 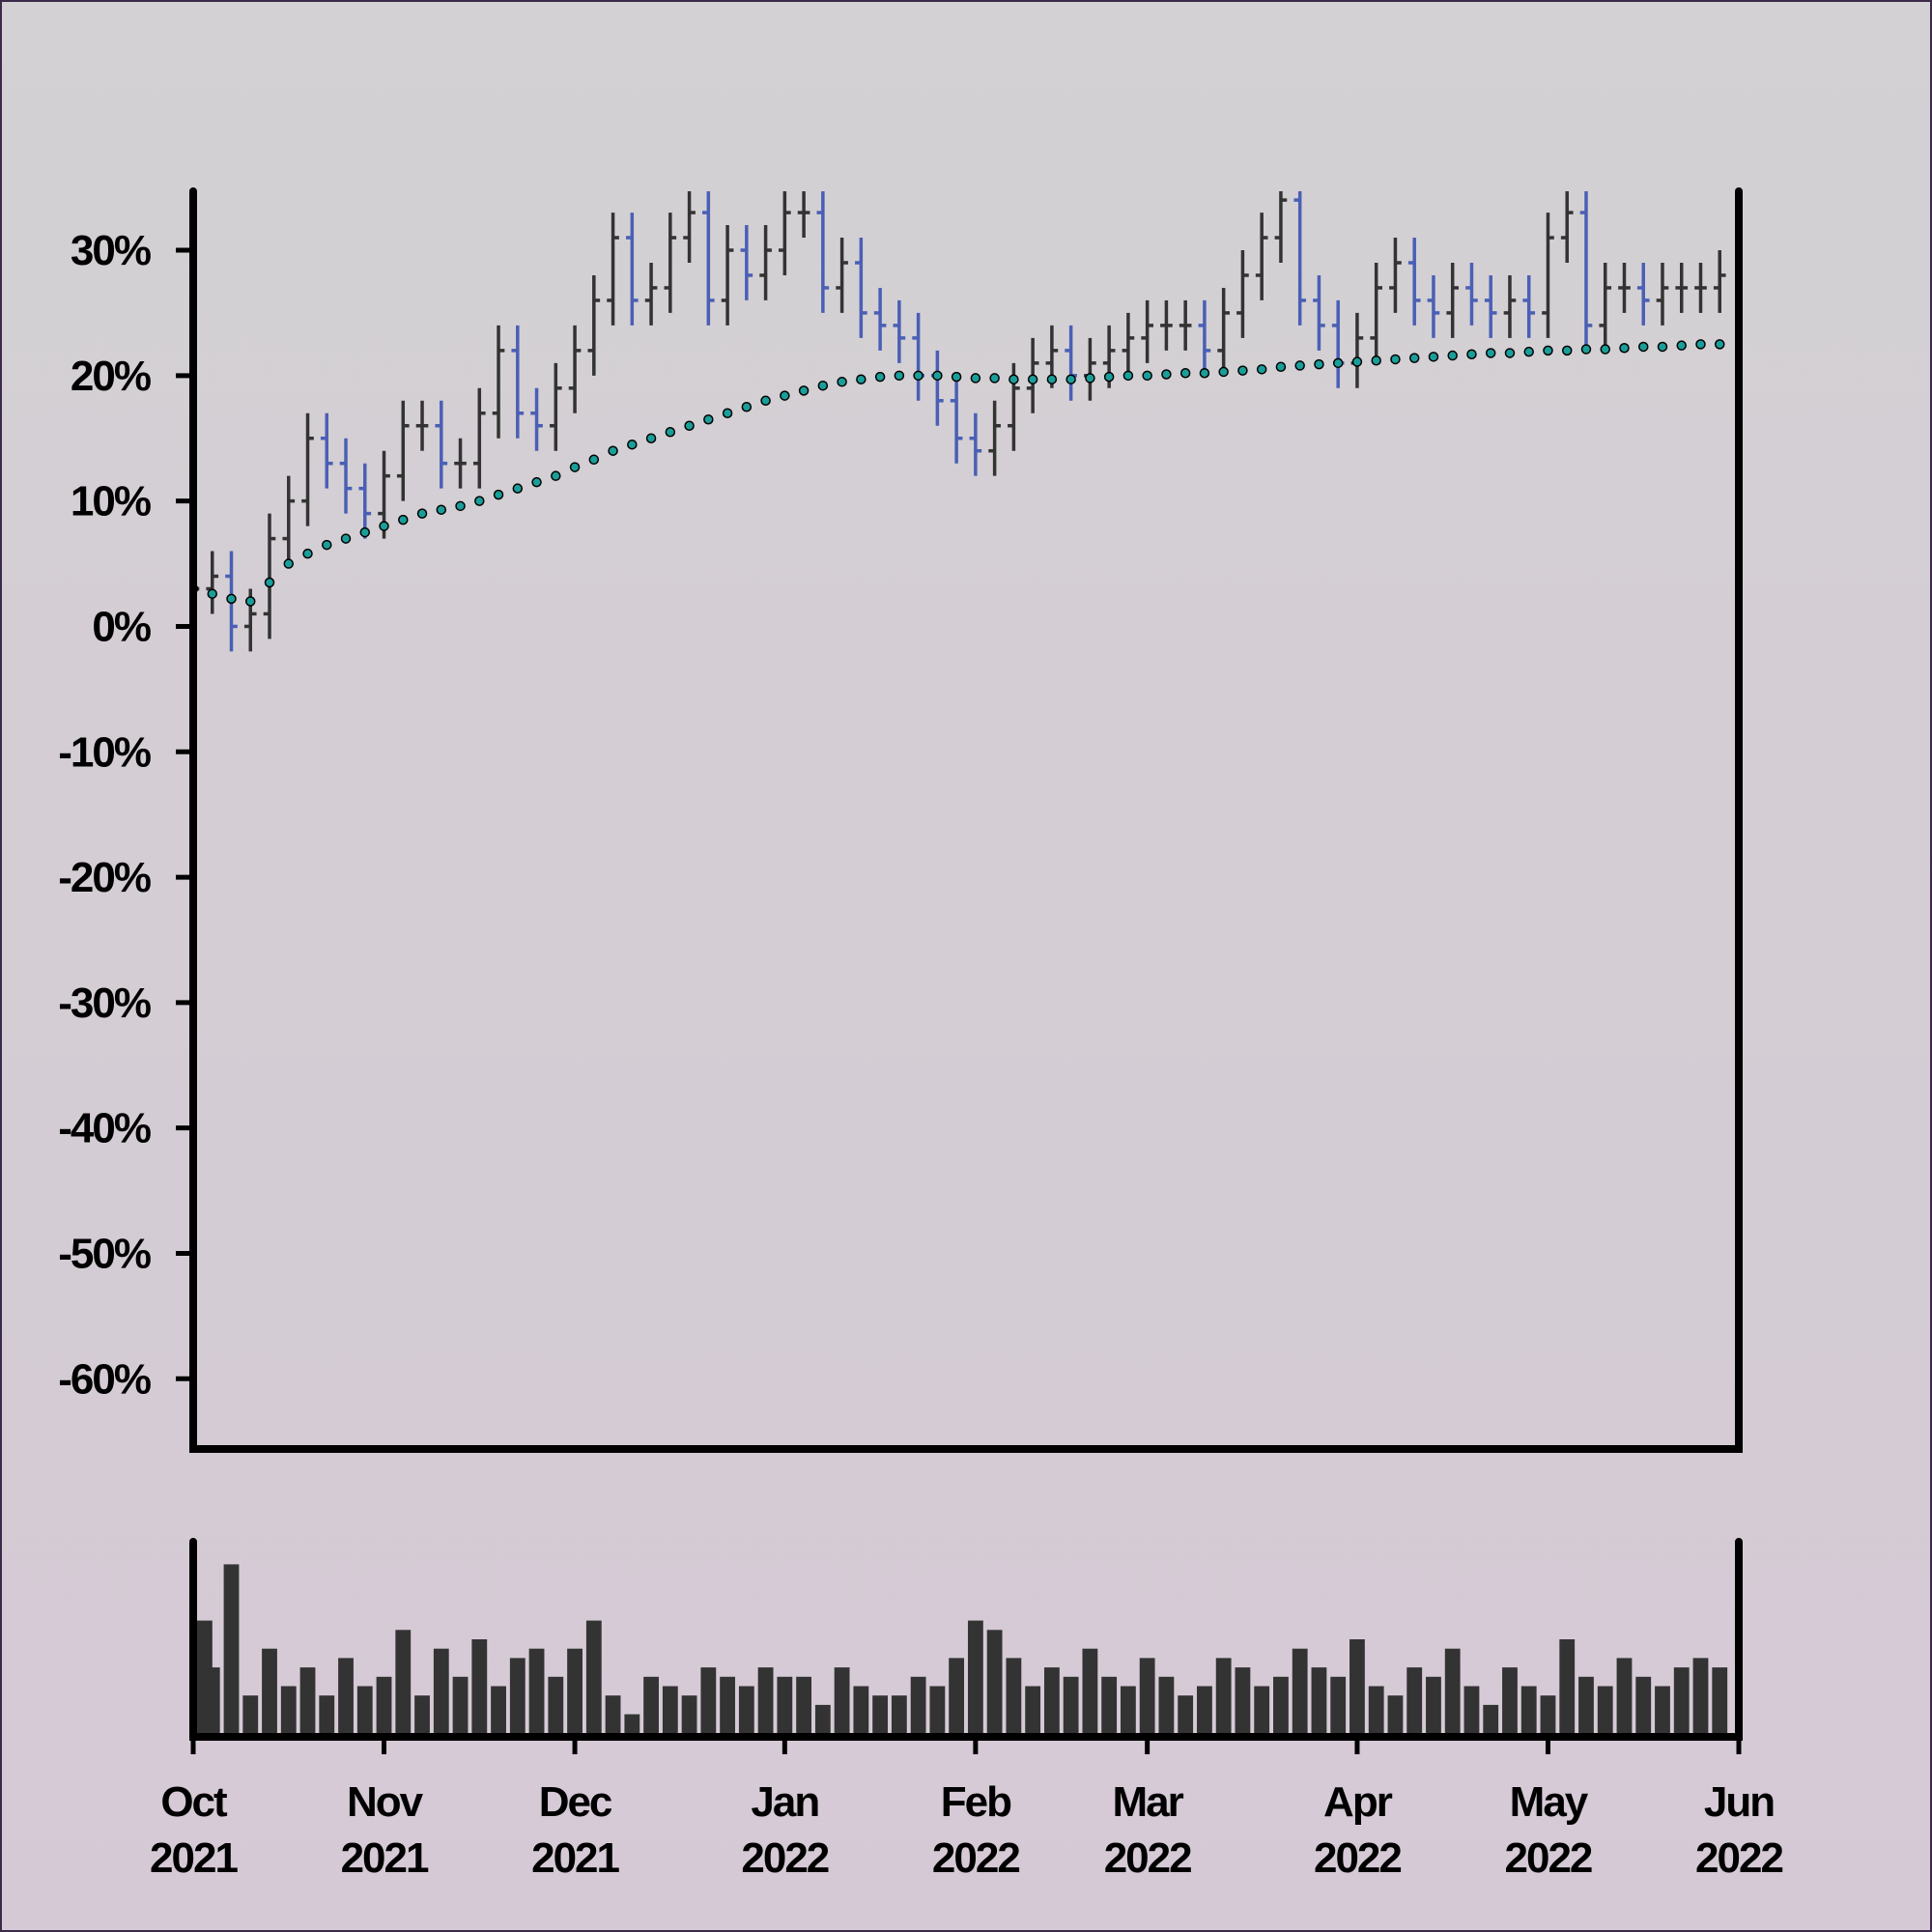 What do you see at coordinates (976, 1802) in the screenshot?
I see `x-tick-label-line: Feb` at bounding box center [976, 1802].